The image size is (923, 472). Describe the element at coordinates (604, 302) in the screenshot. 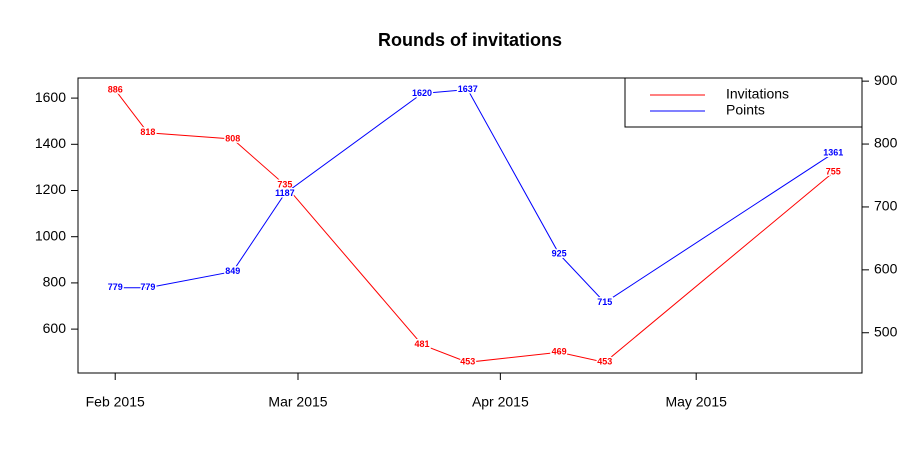

I see `value-label: 715` at that location.